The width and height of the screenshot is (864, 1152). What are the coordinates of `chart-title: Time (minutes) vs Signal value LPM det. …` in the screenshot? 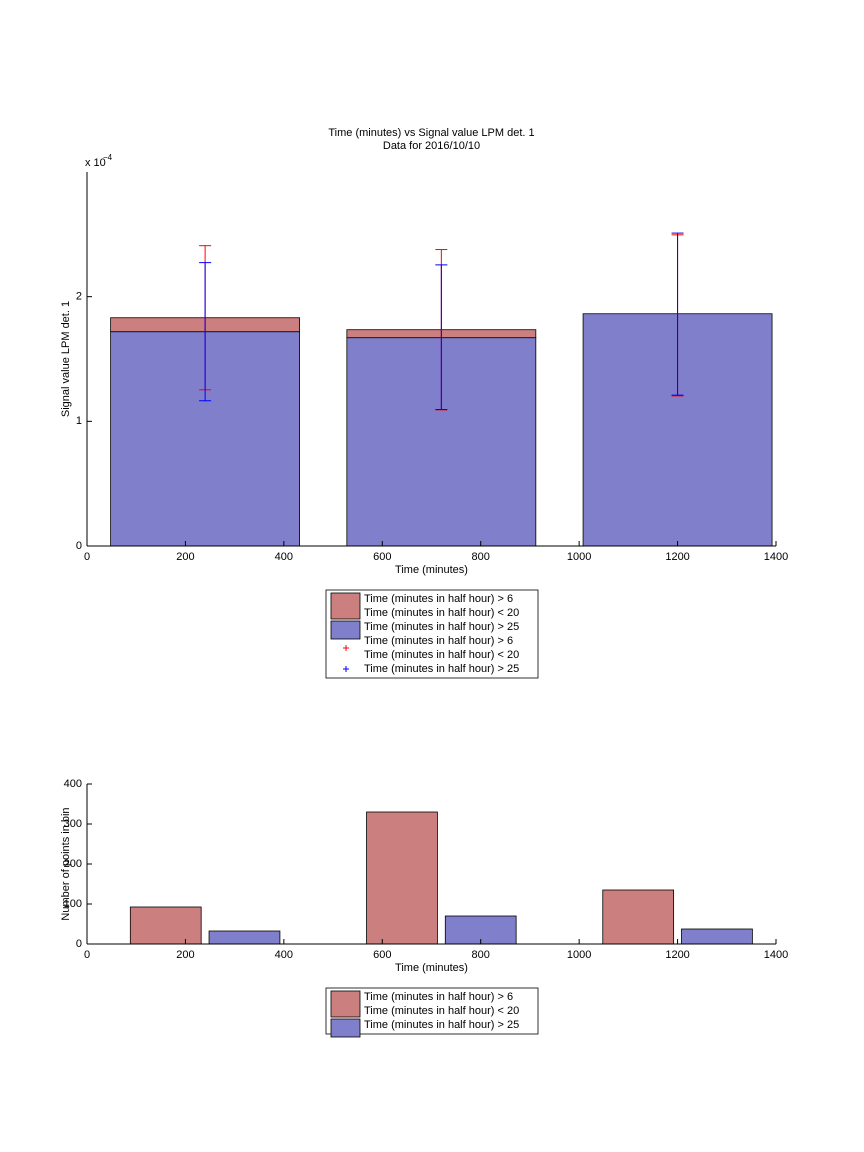 It's located at (431, 133).